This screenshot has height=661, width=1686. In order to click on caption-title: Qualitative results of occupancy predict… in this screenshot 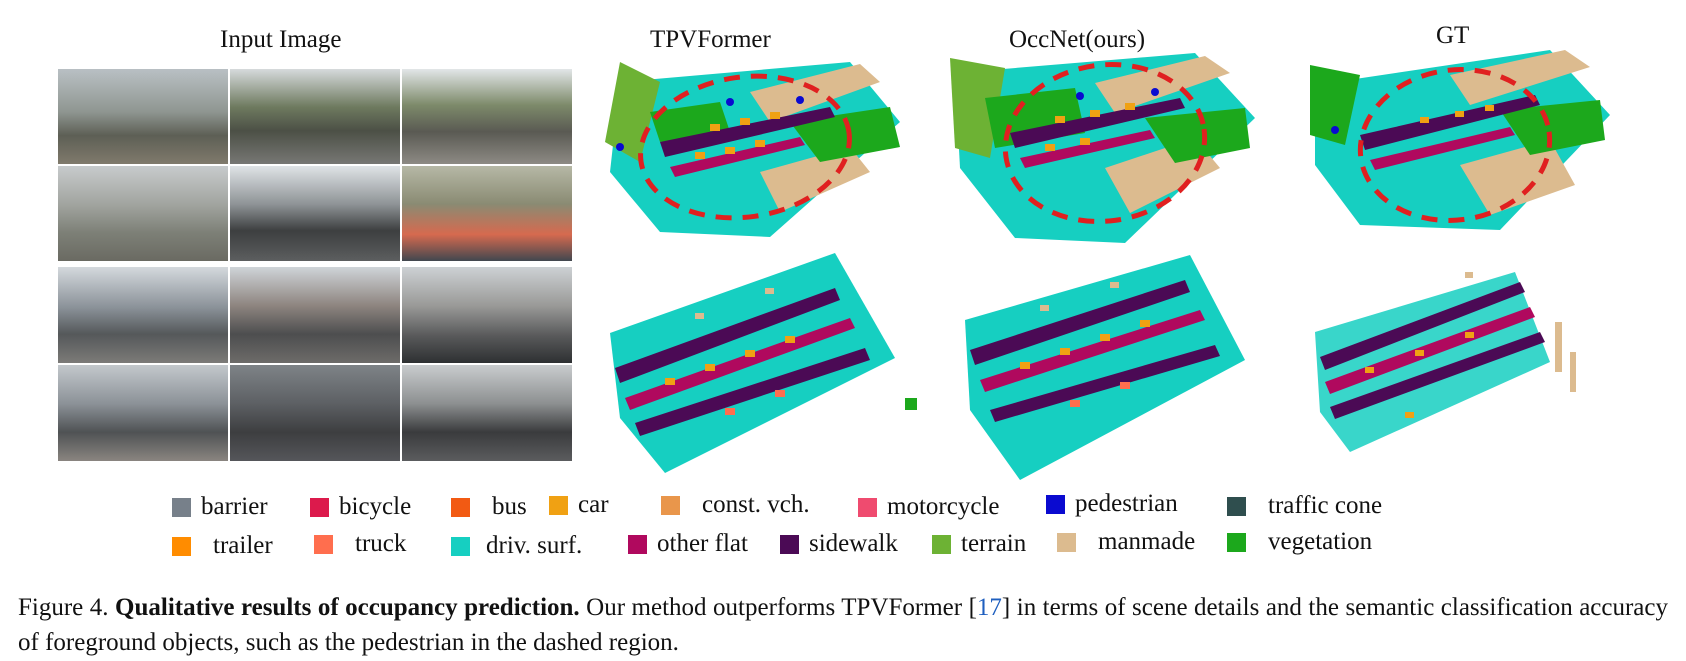, I will do `click(347, 607)`.